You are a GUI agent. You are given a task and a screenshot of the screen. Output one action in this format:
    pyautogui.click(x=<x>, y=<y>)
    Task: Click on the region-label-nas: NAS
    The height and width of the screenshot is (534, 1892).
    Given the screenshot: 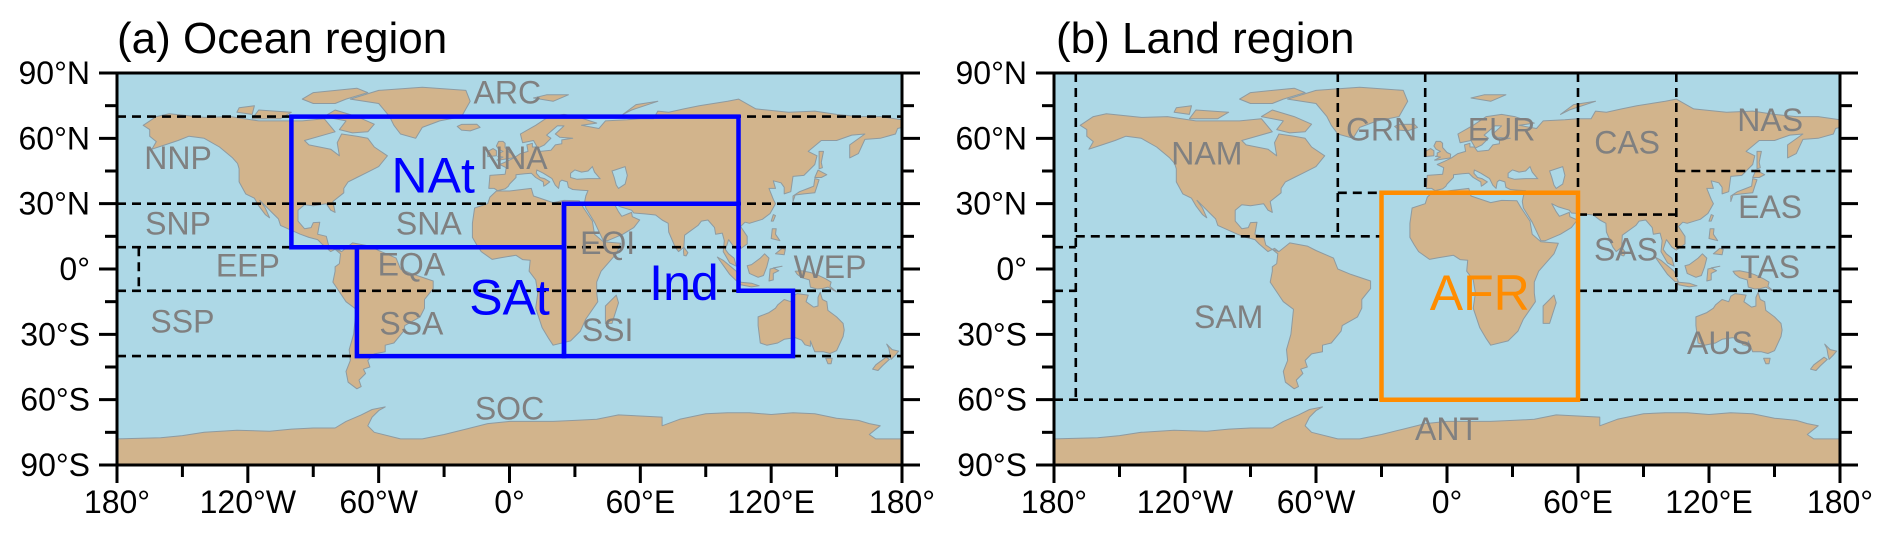 What is the action you would take?
    pyautogui.click(x=1770, y=120)
    